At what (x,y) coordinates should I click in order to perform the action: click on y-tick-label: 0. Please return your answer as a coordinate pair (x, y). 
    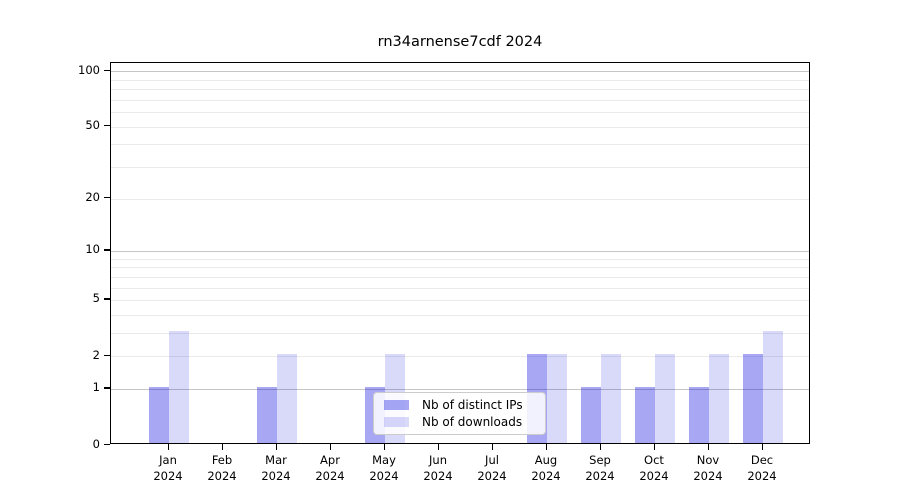
    Looking at the image, I should click on (96, 443).